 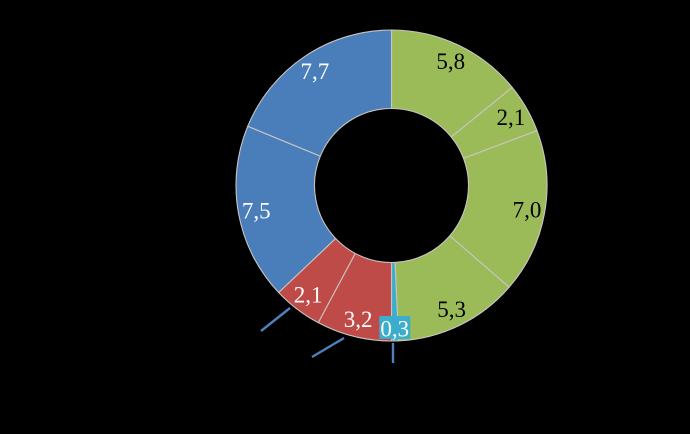 I want to click on slice-value-label-8: 7,7, so click(x=315, y=71).